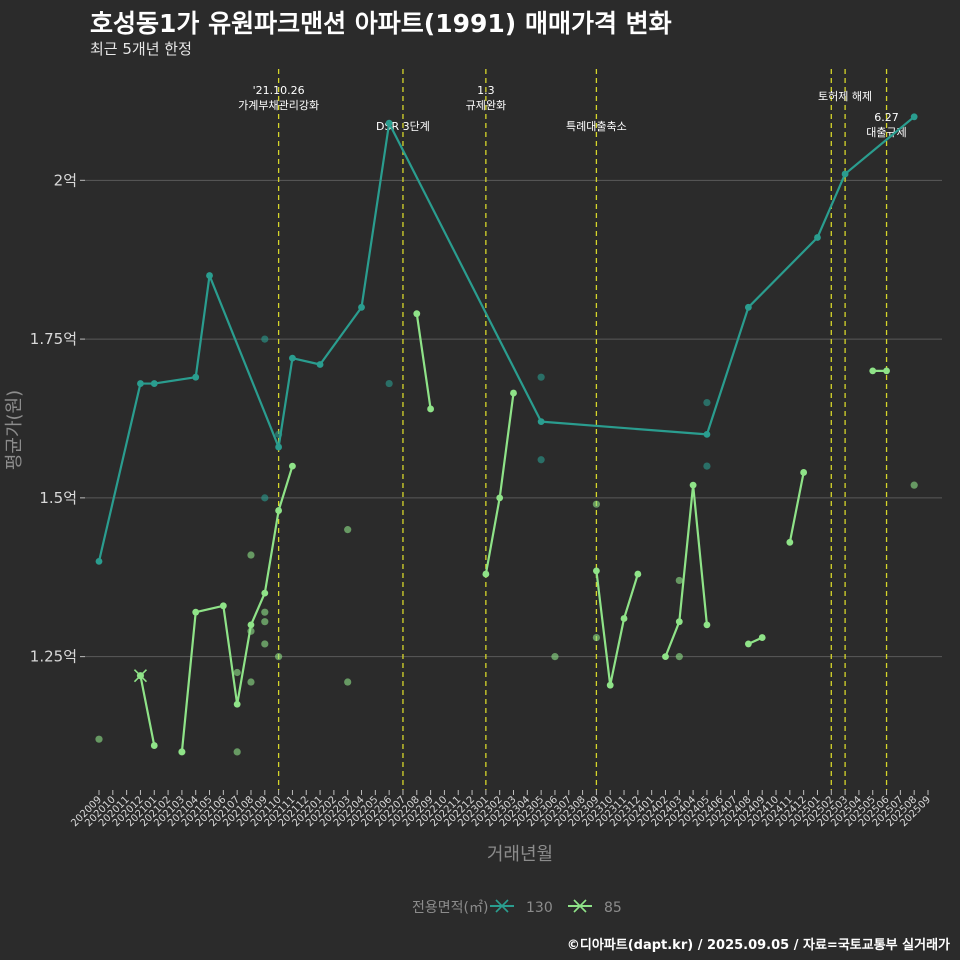  I want to click on y-tick-label: 1.25억, so click(53, 657).